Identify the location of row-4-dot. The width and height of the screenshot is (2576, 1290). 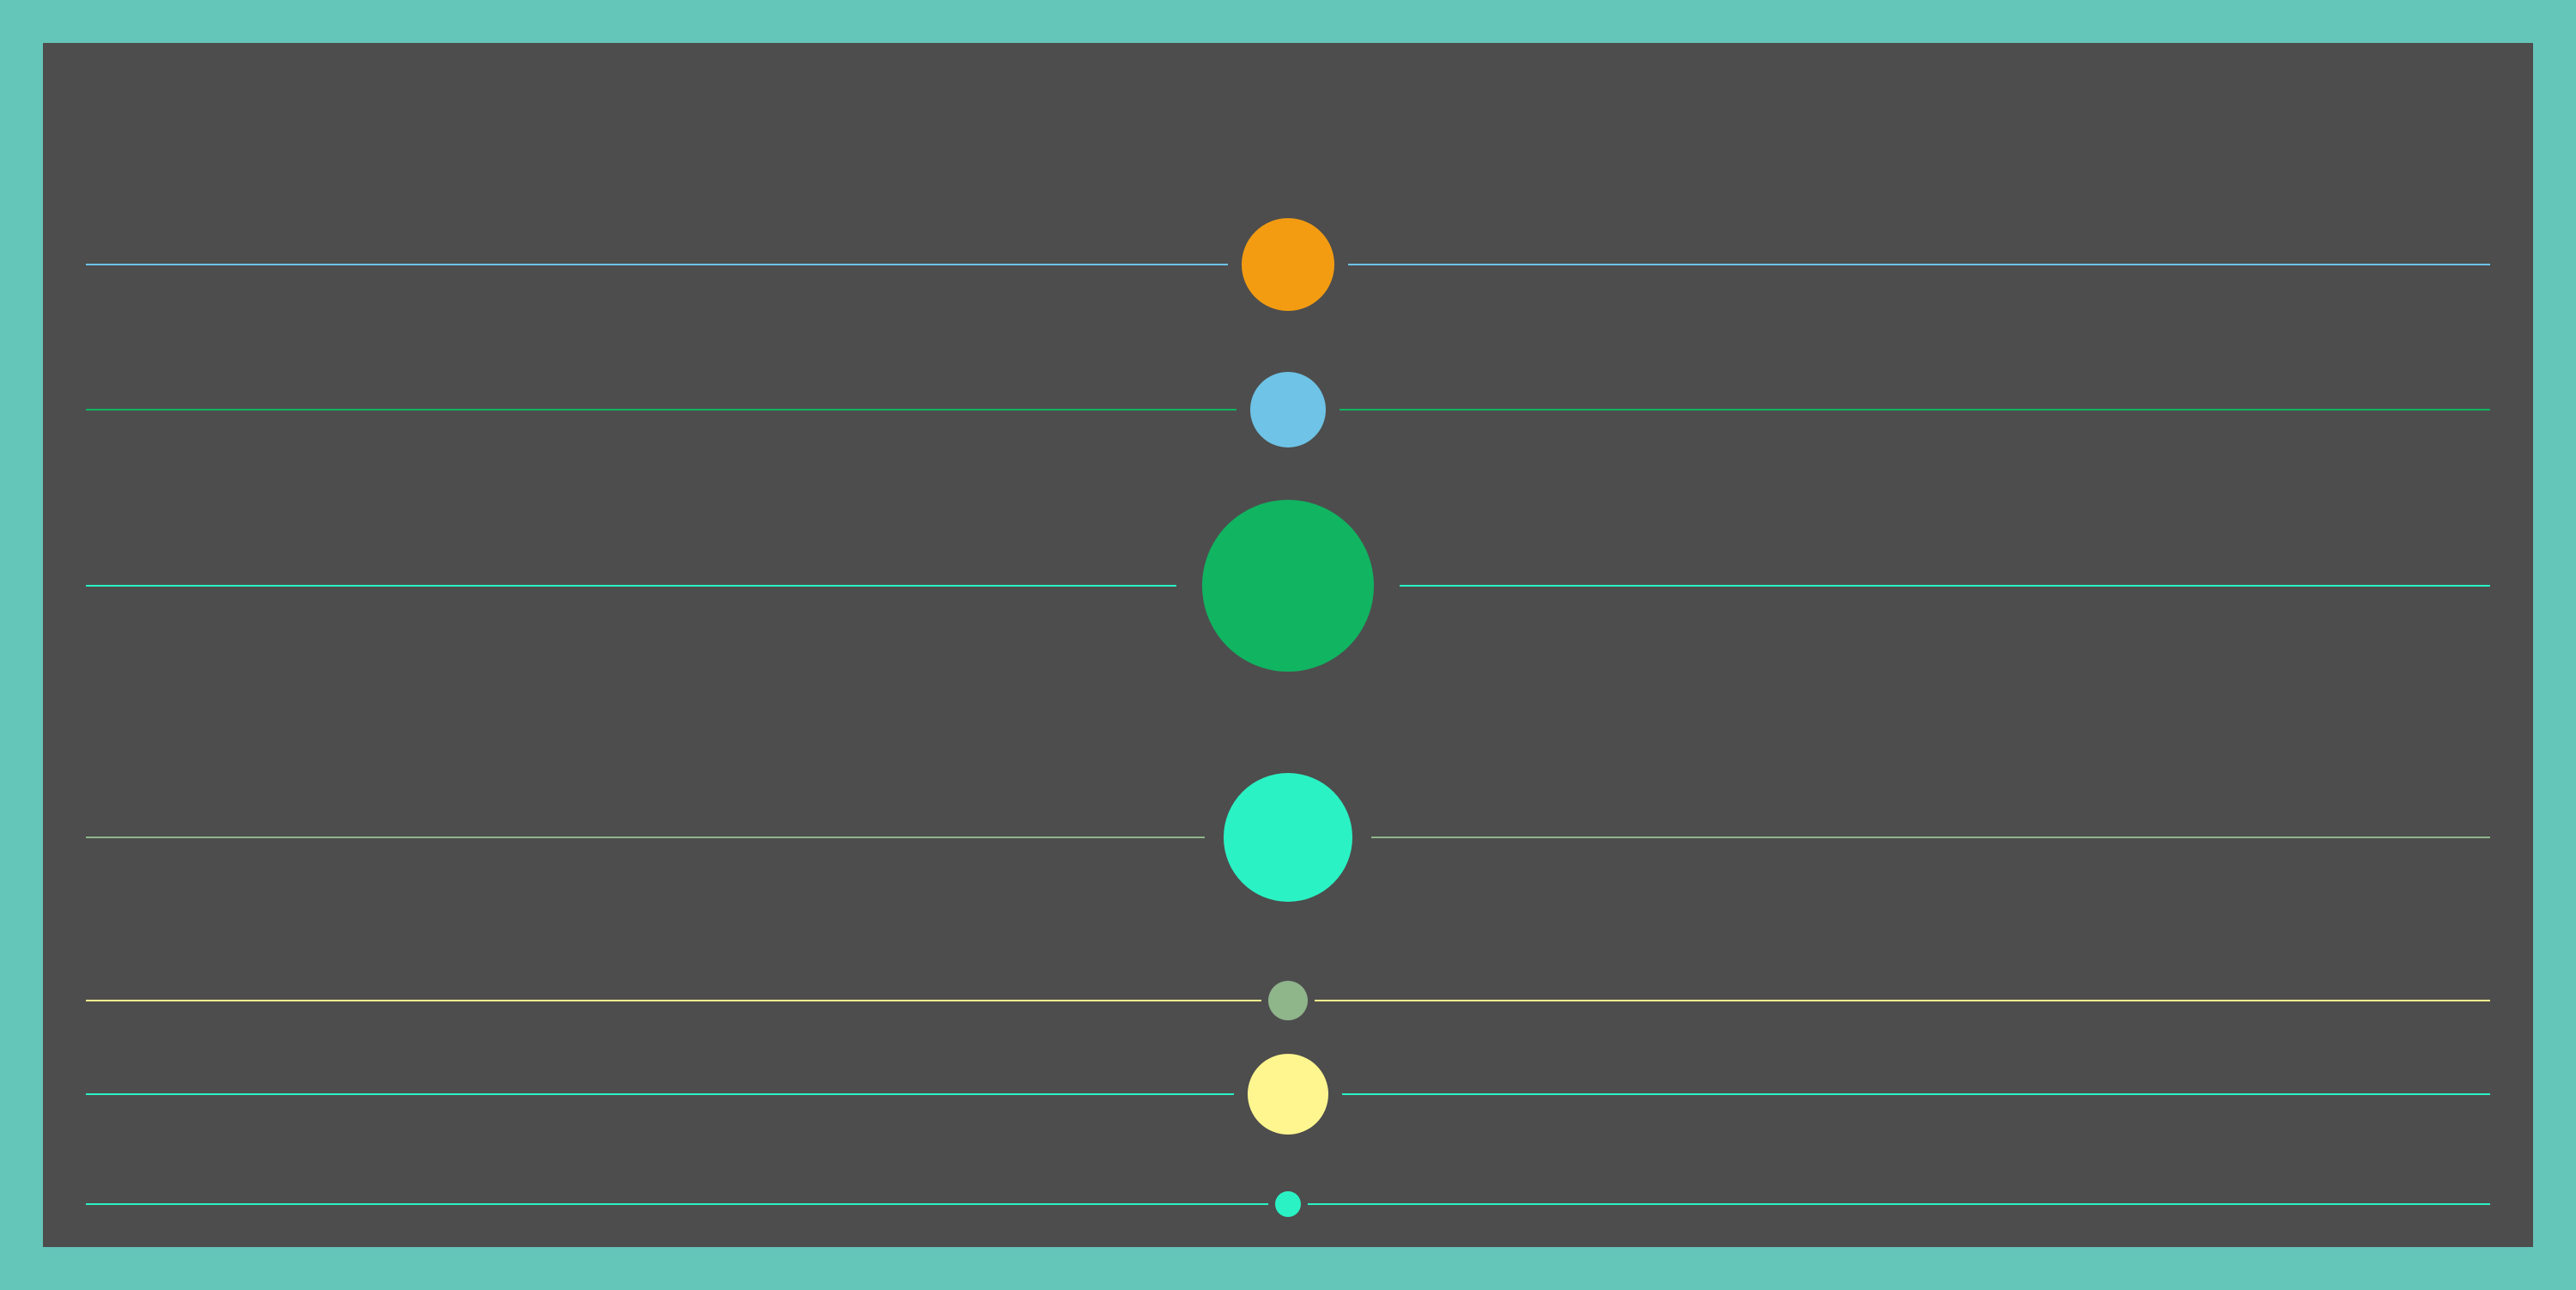
(1288, 837).